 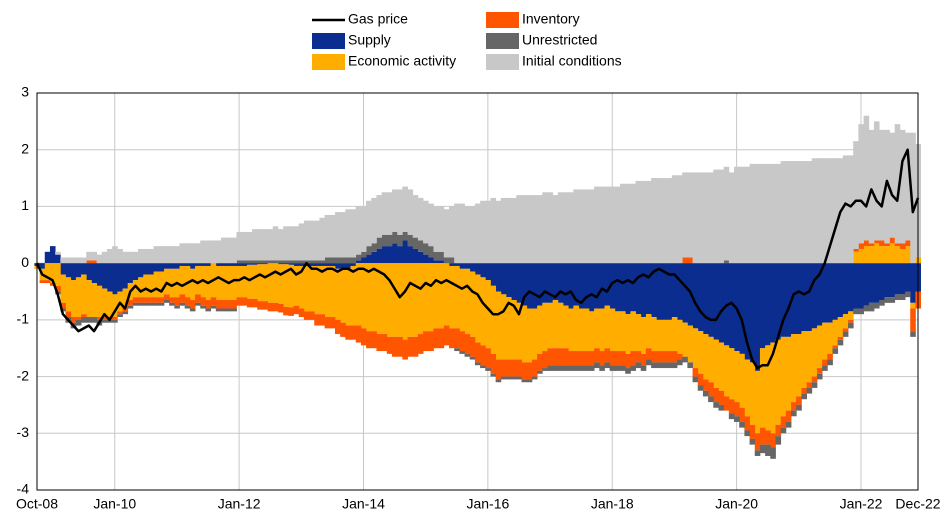 What do you see at coordinates (363, 504) in the screenshot?
I see `x-tick-label: Jan-14` at bounding box center [363, 504].